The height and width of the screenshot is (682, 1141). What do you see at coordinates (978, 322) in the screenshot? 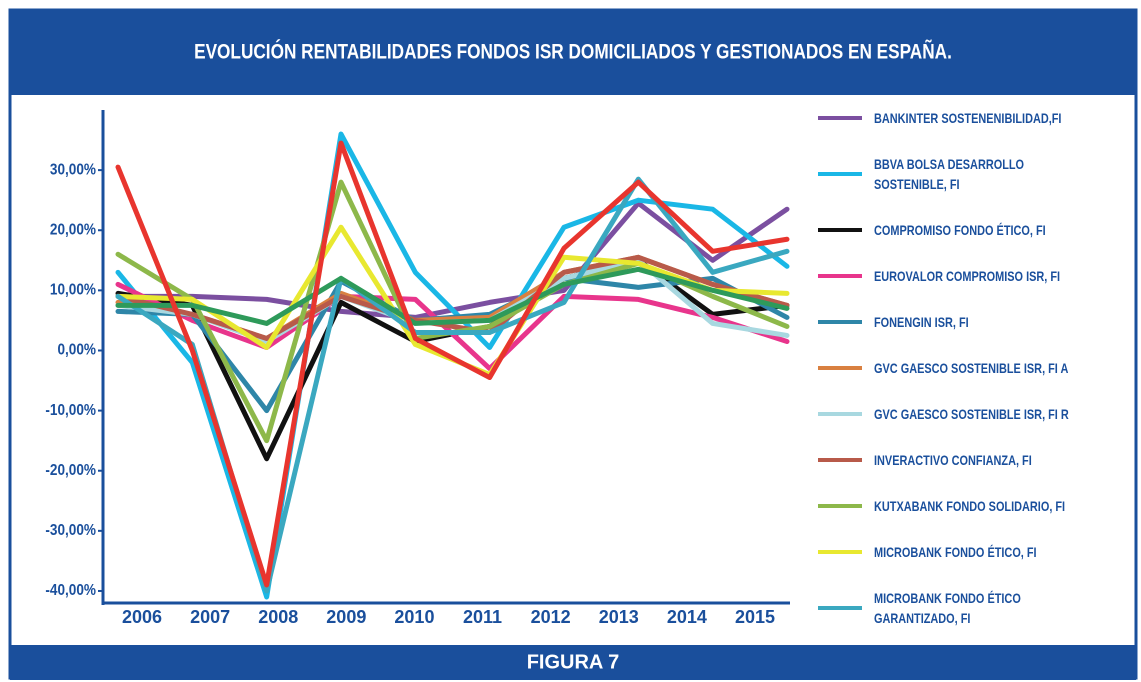
I see `legend-item: FONENGIN ISR, FI` at bounding box center [978, 322].